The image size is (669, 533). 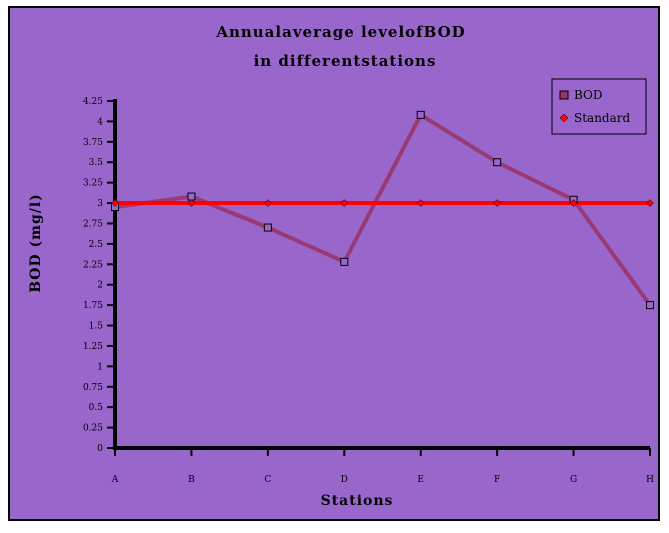 I want to click on y-tick-label: 1.75, so click(x=93, y=306).